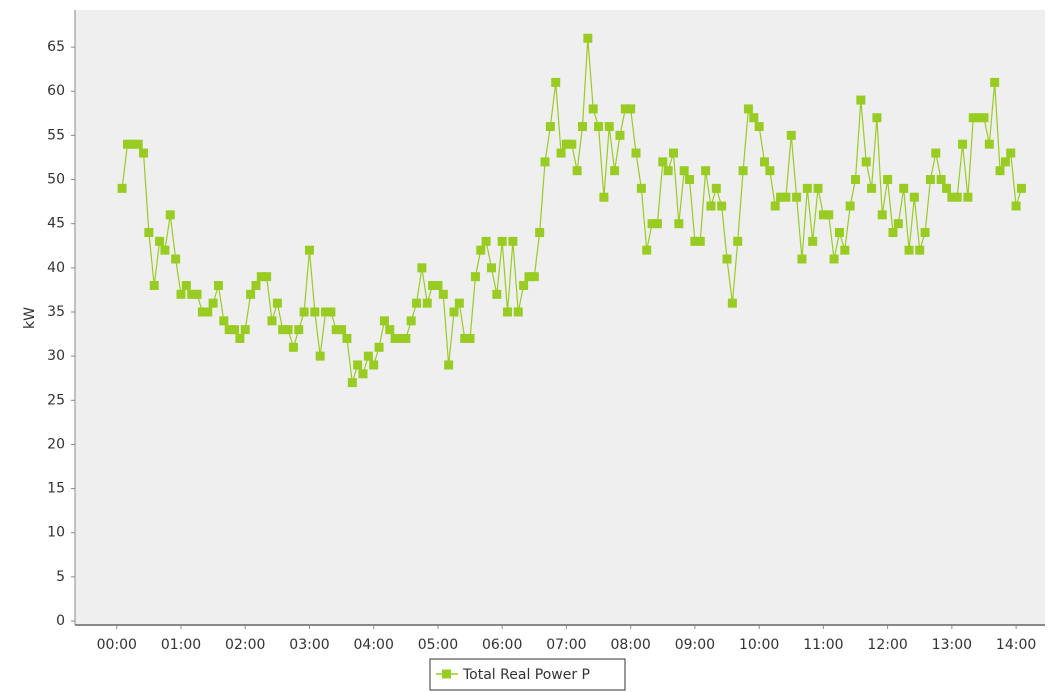  I want to click on legend-marker, so click(446, 674).